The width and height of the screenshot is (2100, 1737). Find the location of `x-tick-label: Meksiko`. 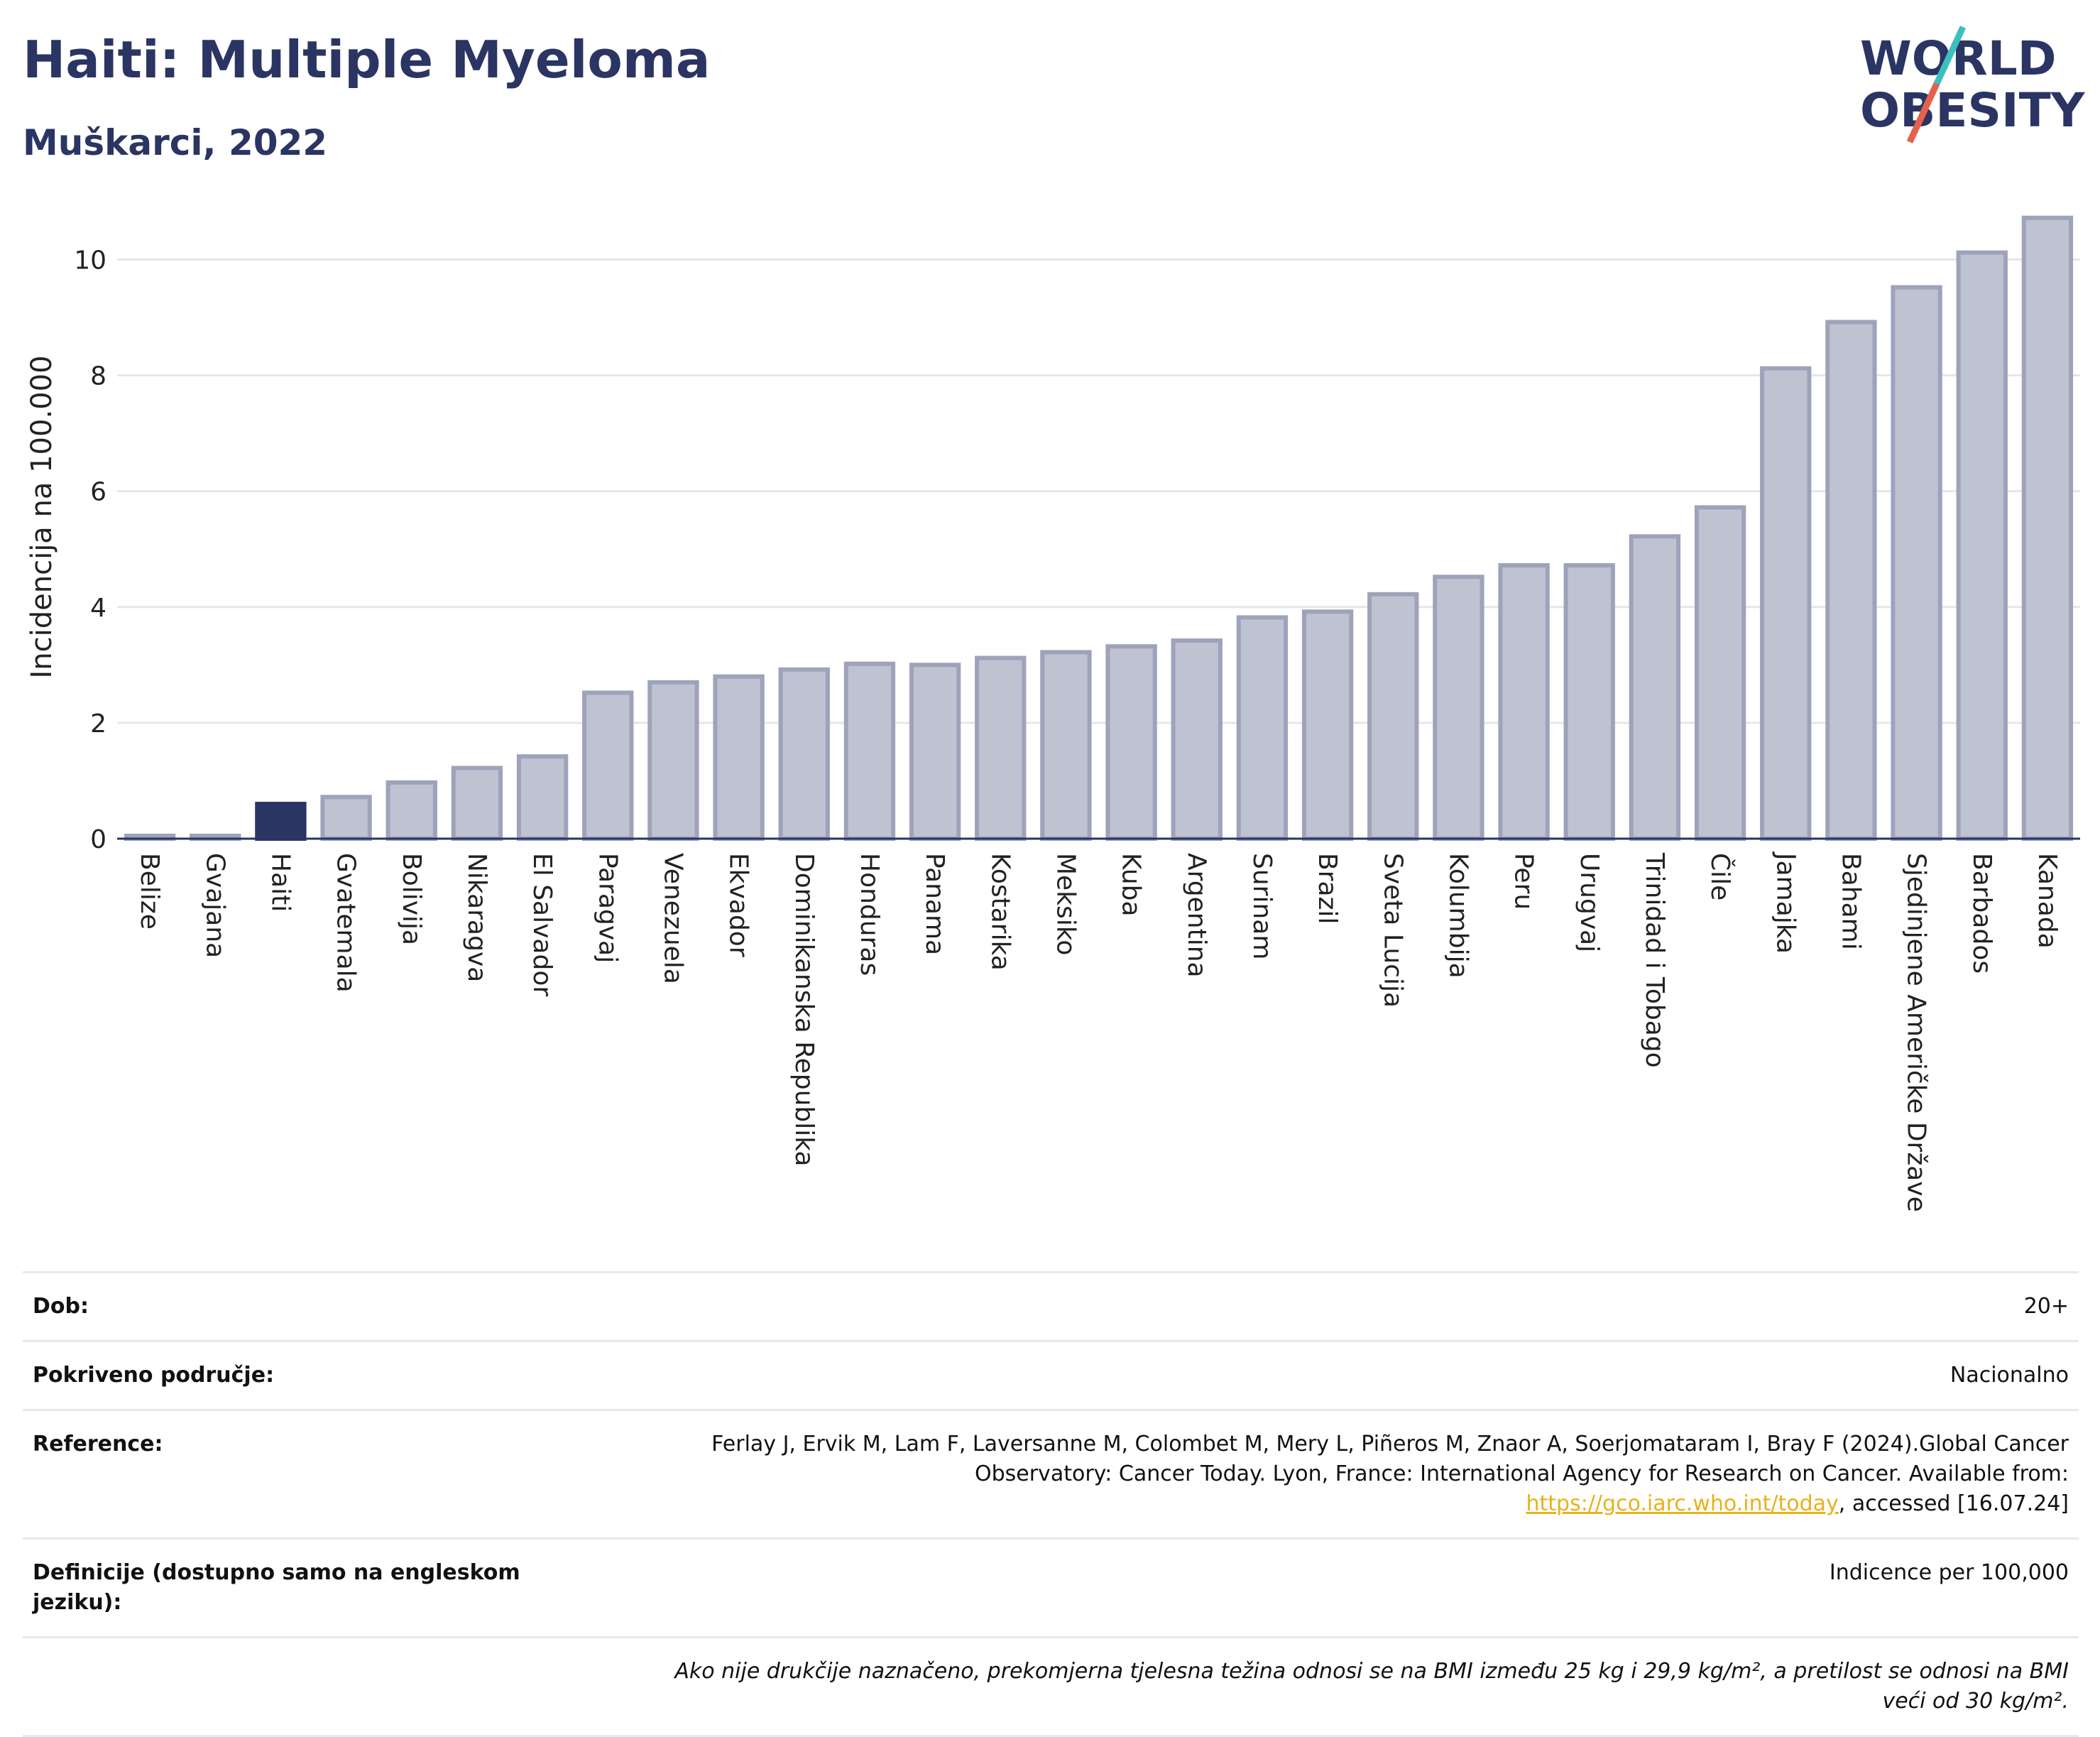

x-tick-label: Meksiko is located at coordinates (1065, 904).